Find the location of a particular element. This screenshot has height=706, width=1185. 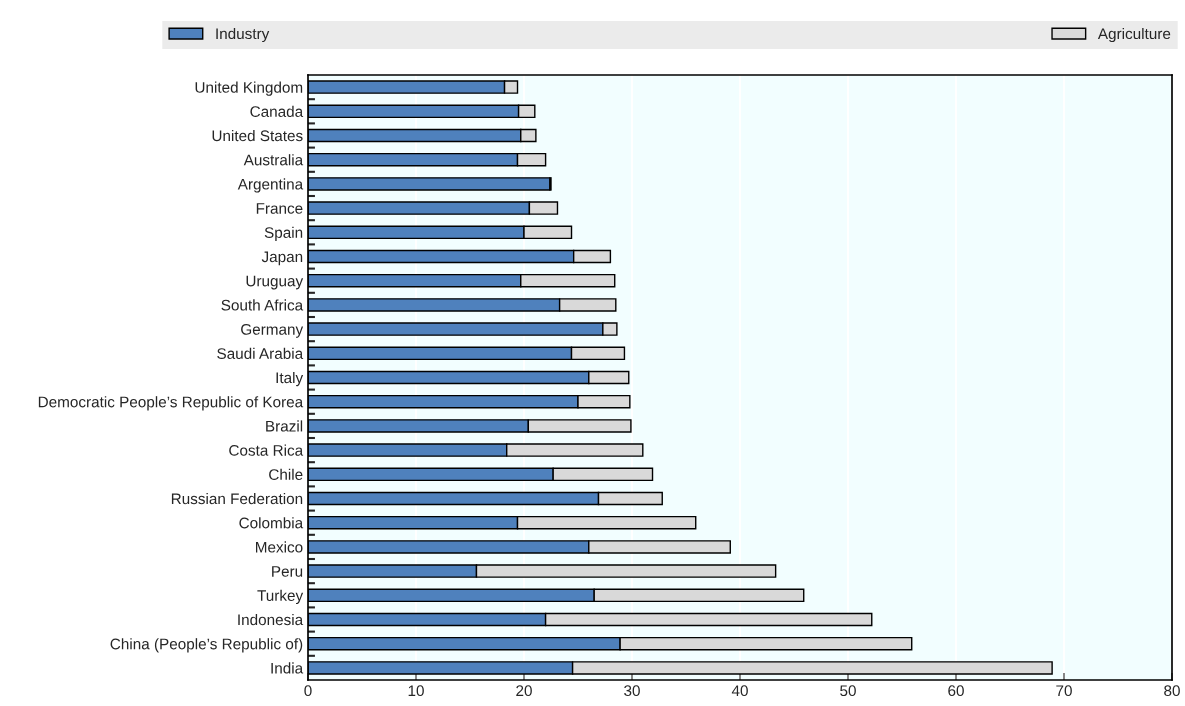

y-tick-label: South Africa is located at coordinates (262, 305).